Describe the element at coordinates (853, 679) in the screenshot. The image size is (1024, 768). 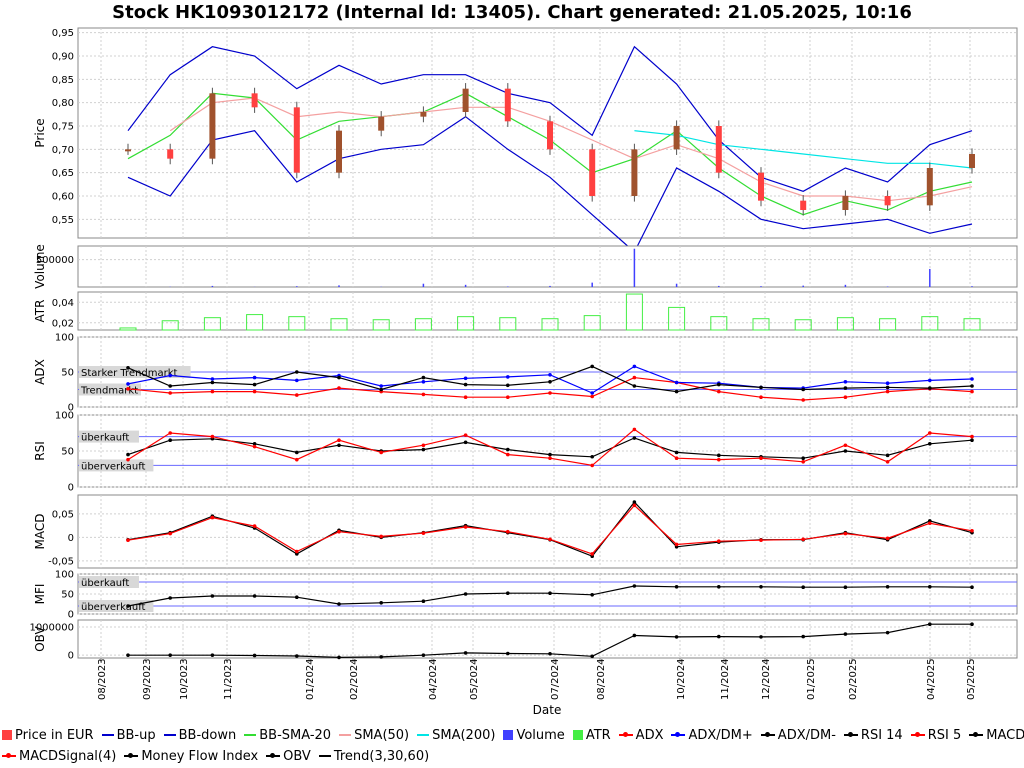
I see `x-tick-label: 02/2025` at that location.